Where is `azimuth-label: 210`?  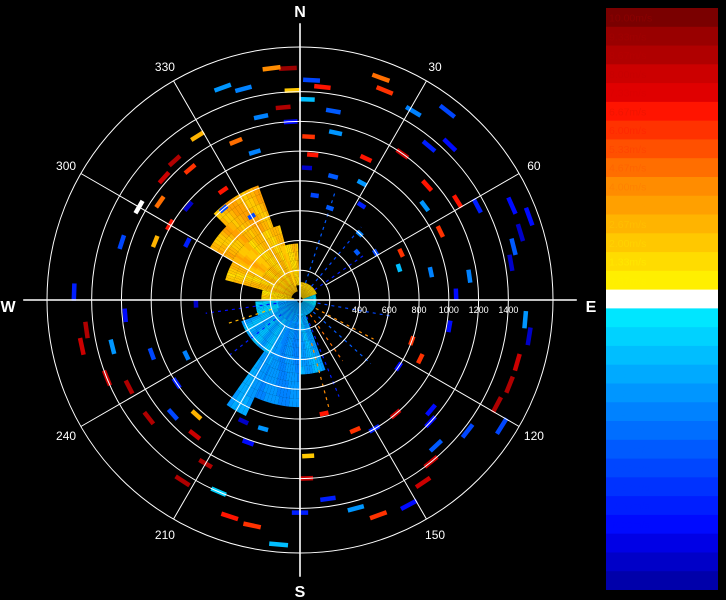 azimuth-label: 210 is located at coordinates (165, 535).